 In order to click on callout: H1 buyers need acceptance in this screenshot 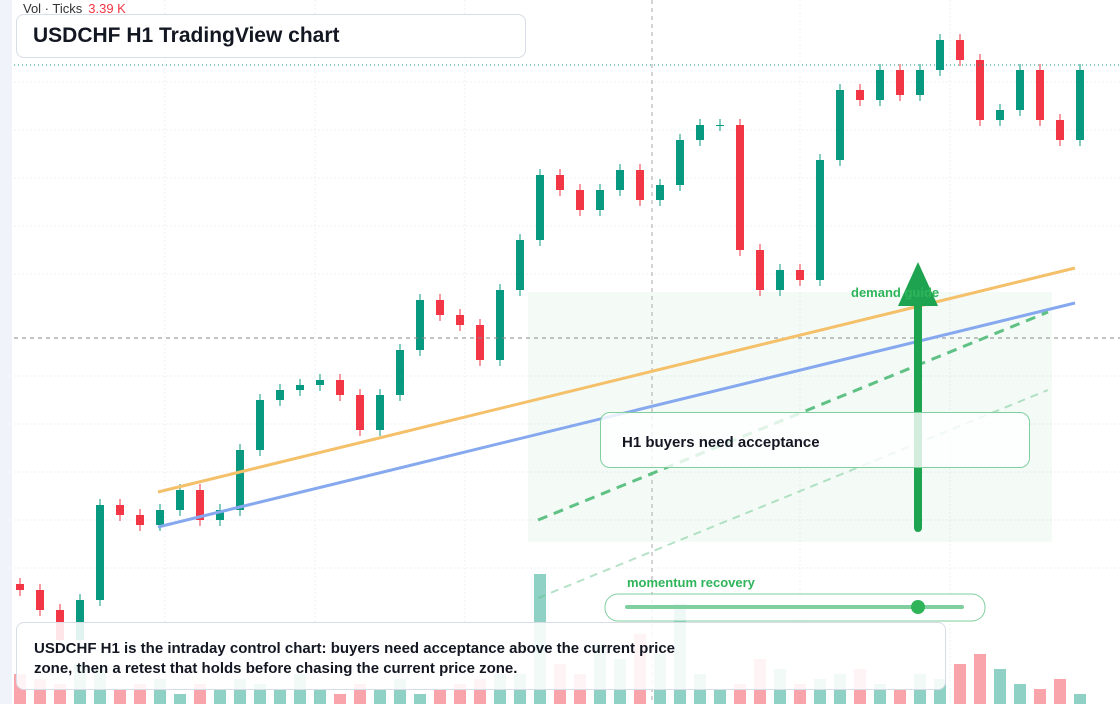, I will do `click(815, 440)`.